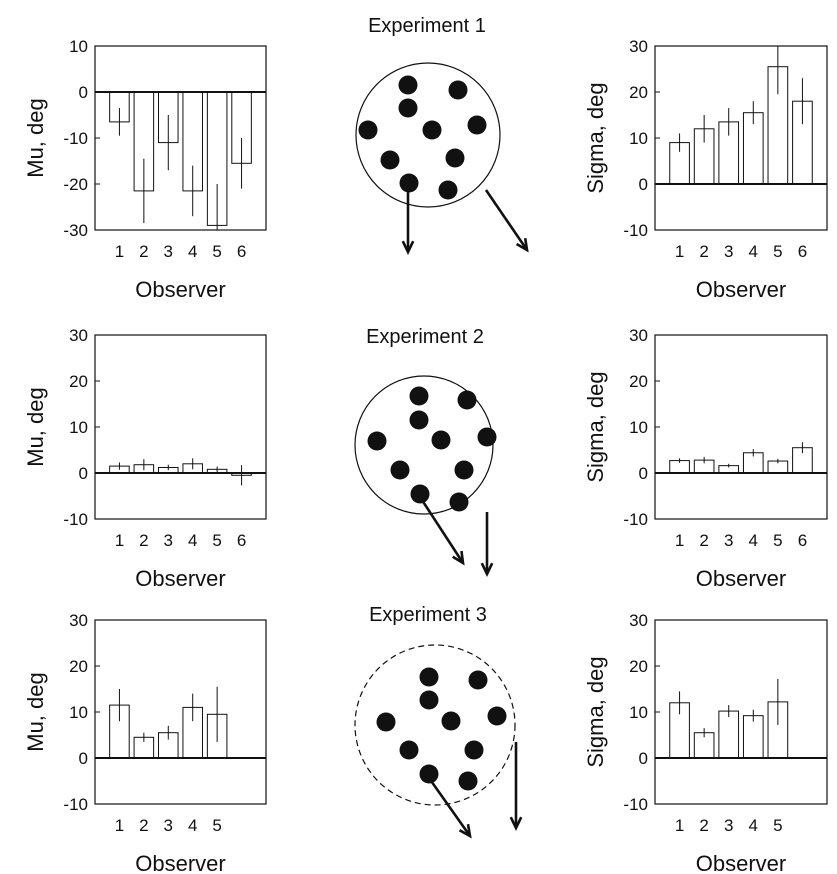 The height and width of the screenshot is (874, 837). Describe the element at coordinates (428, 615) in the screenshot. I see `experiment-3-title: Experiment 3` at that location.